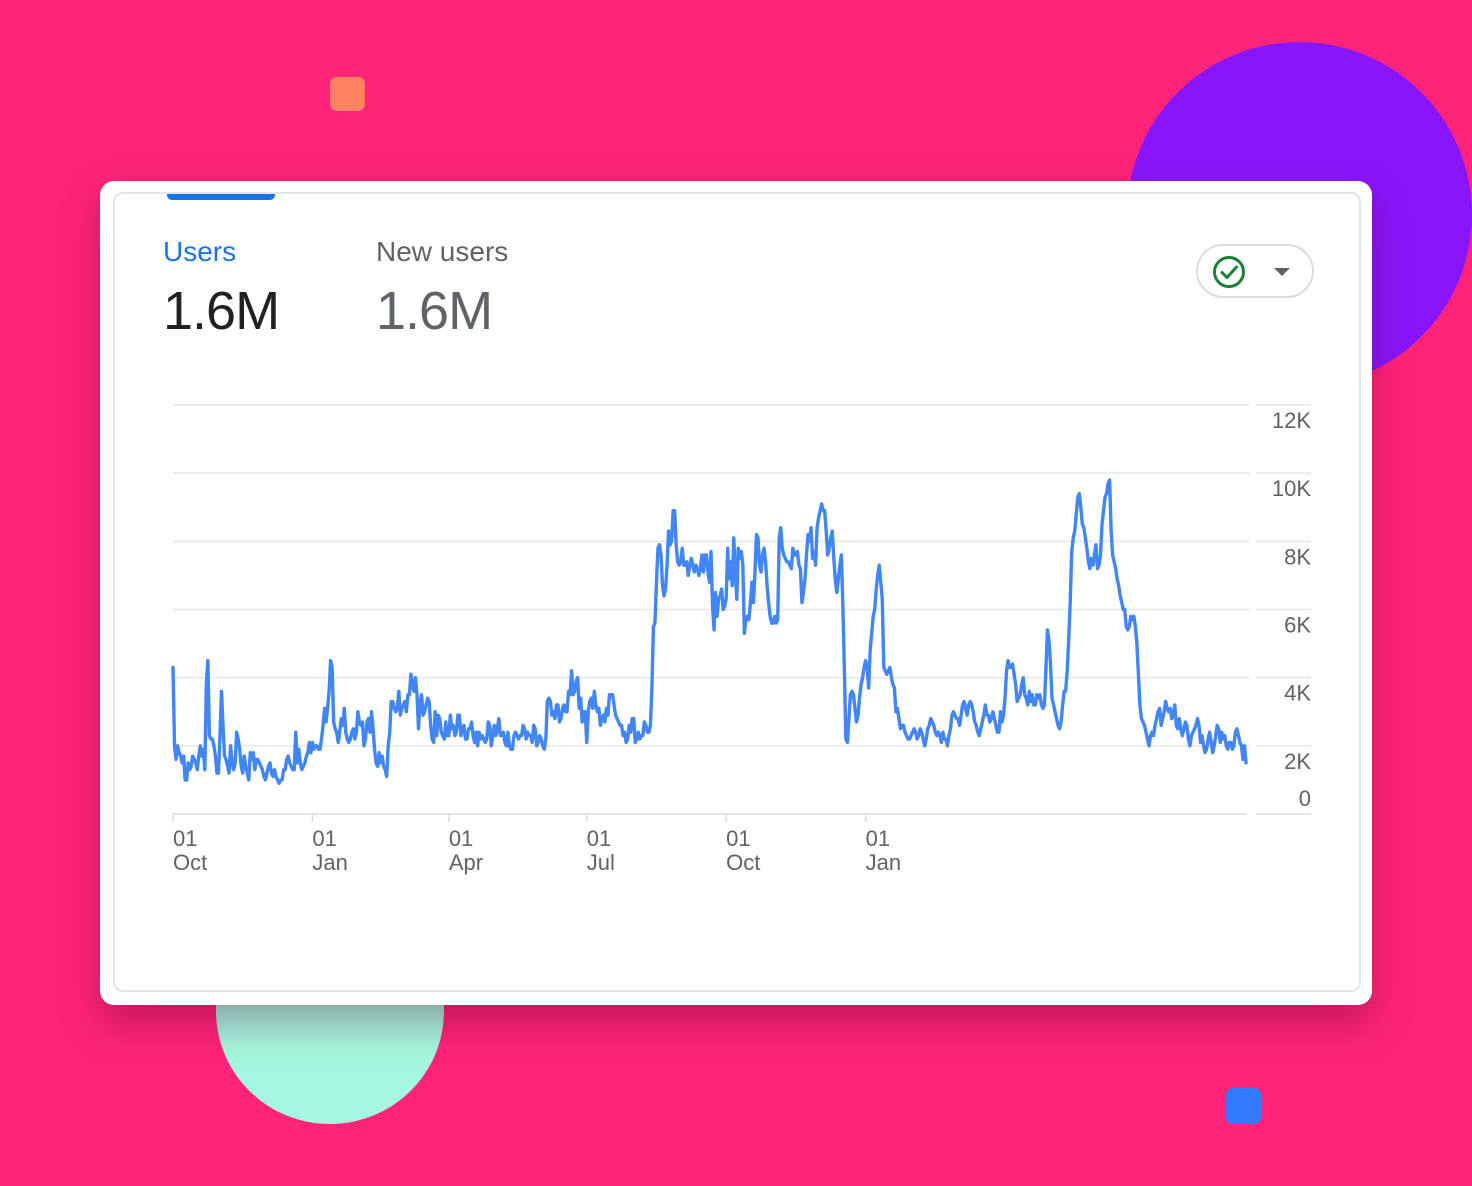 This screenshot has width=1472, height=1186. I want to click on metric-new-users: New users 1.6M, so click(442, 289).